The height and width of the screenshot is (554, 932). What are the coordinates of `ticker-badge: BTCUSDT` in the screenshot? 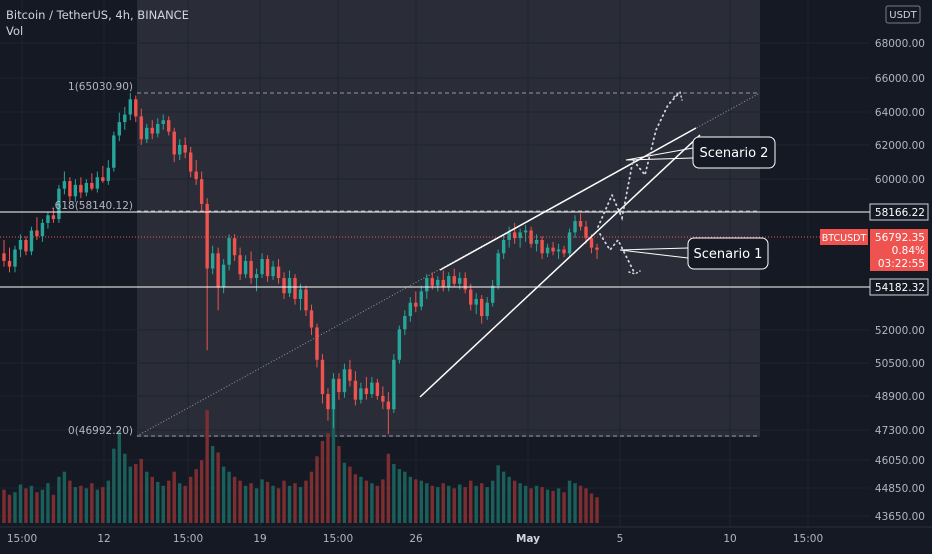 It's located at (844, 237).